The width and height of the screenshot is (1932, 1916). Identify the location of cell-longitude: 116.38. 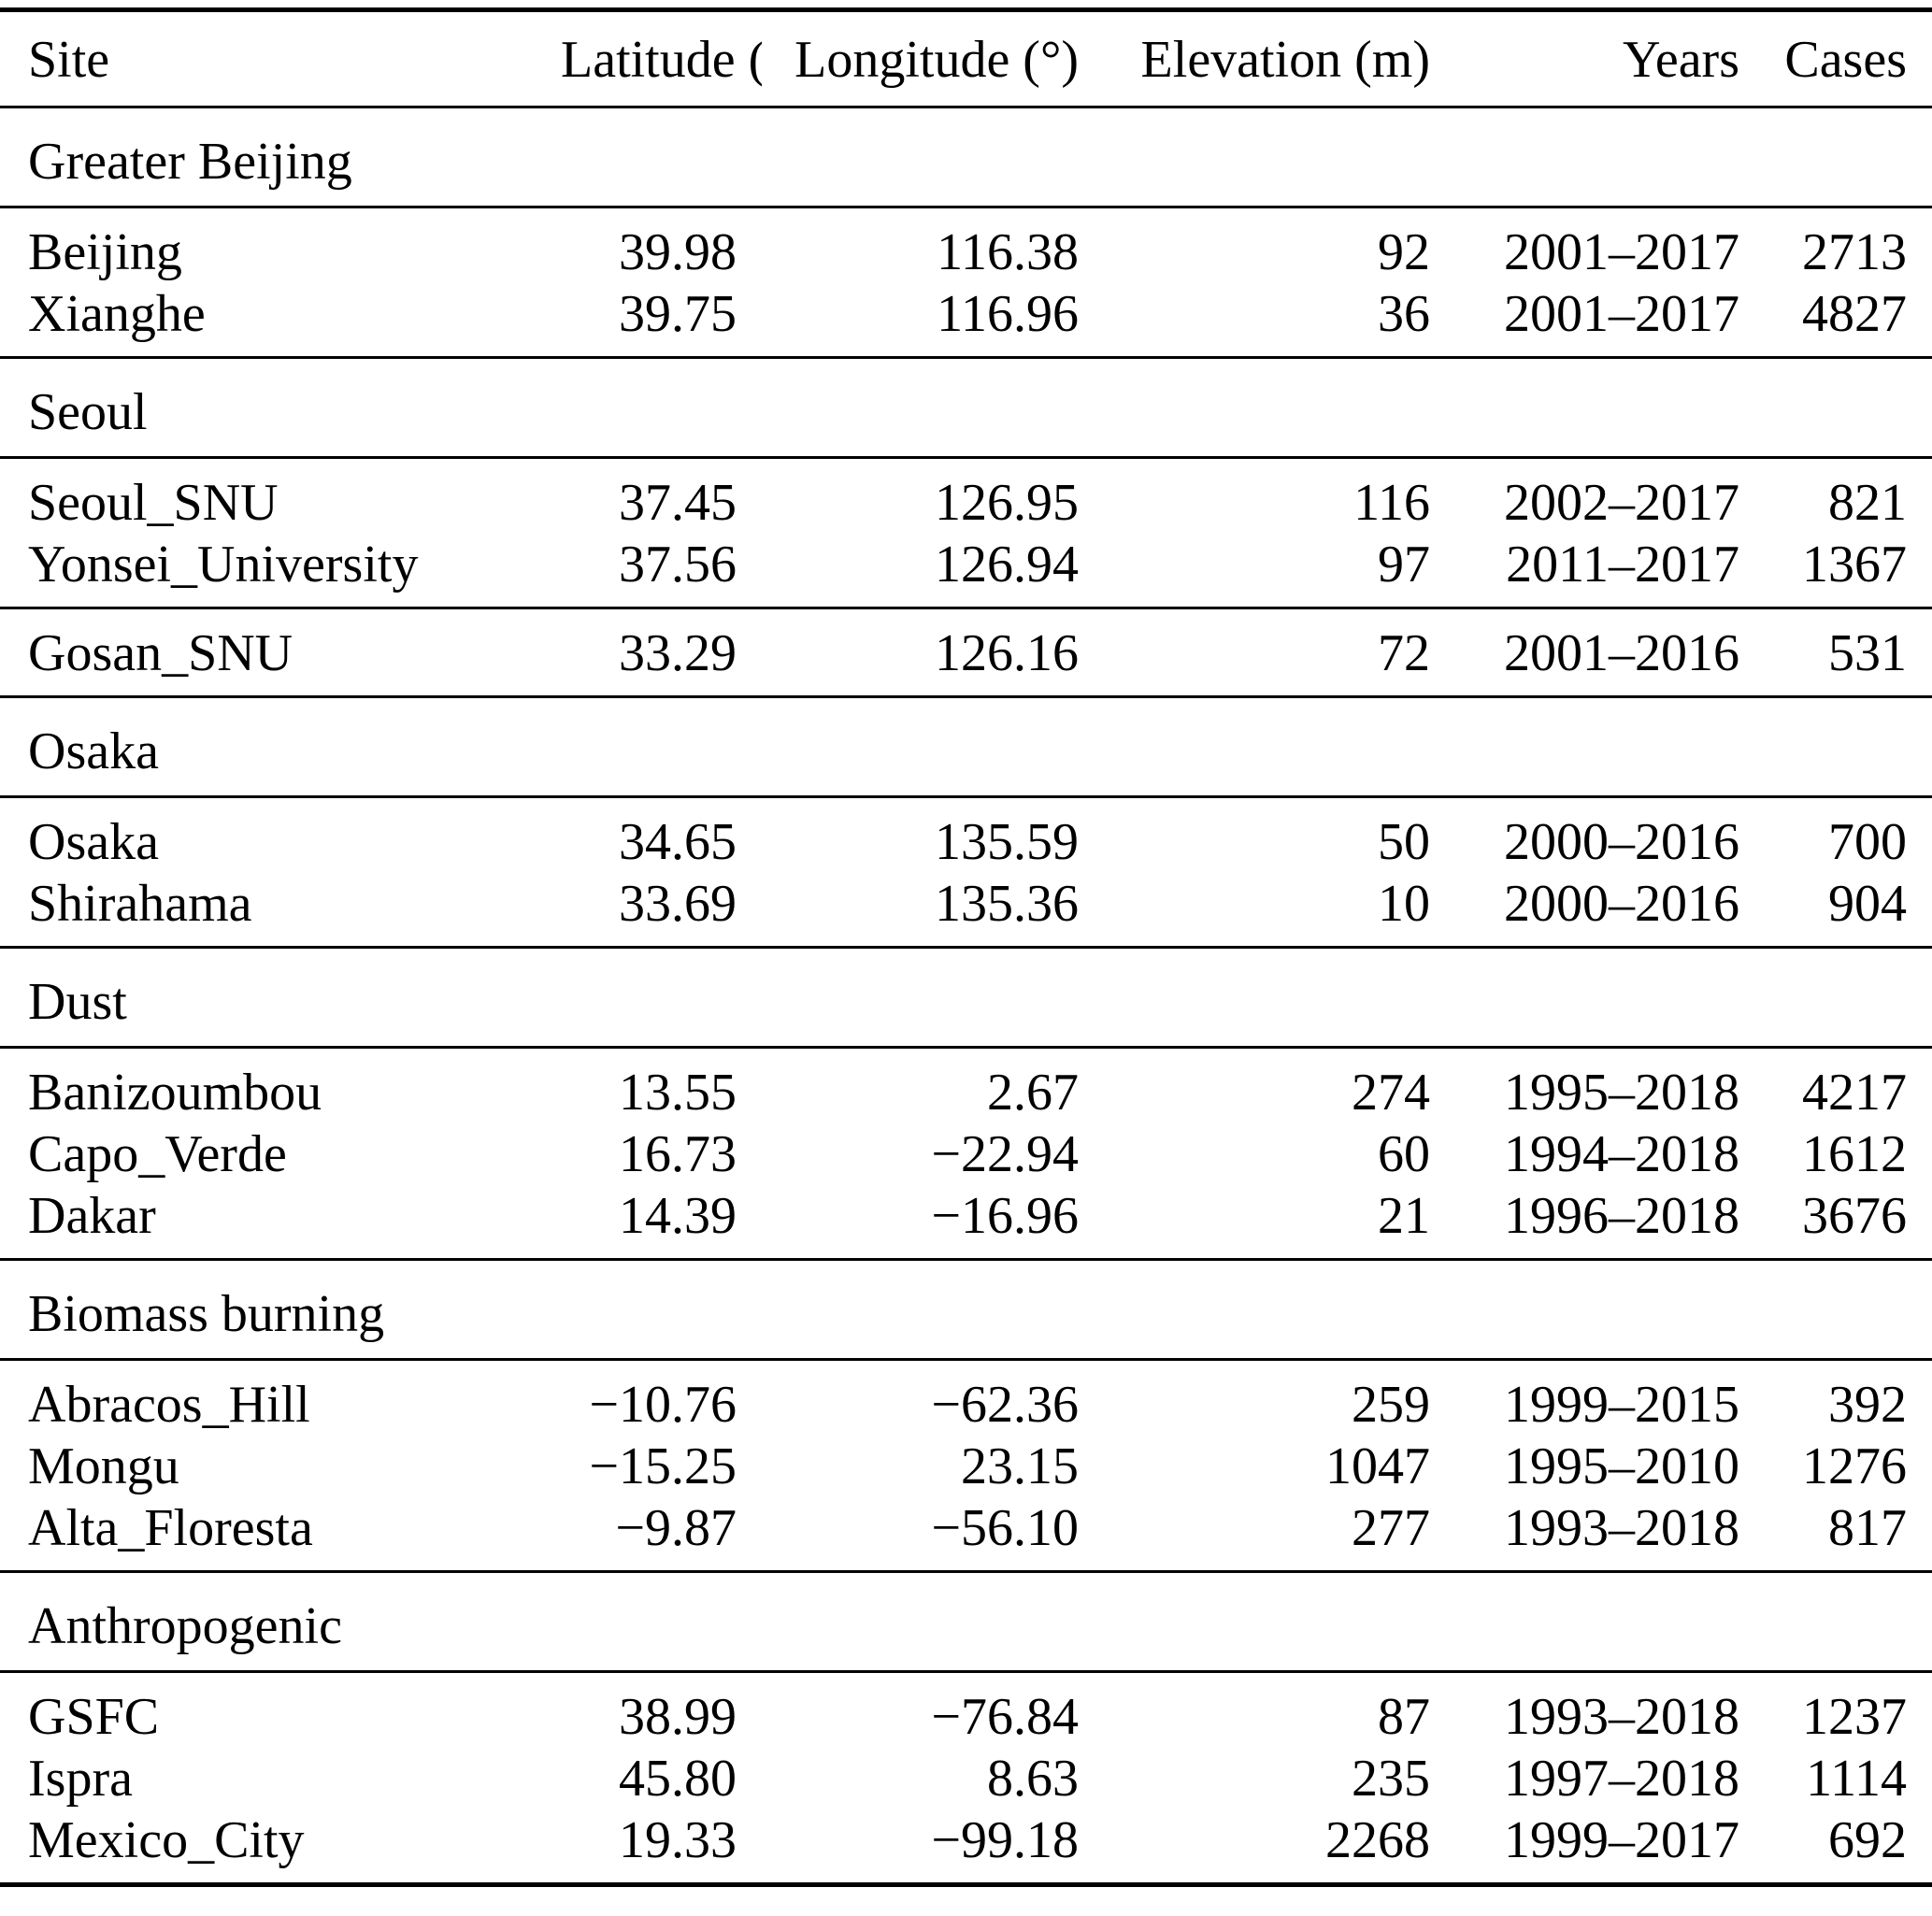
(1008, 252).